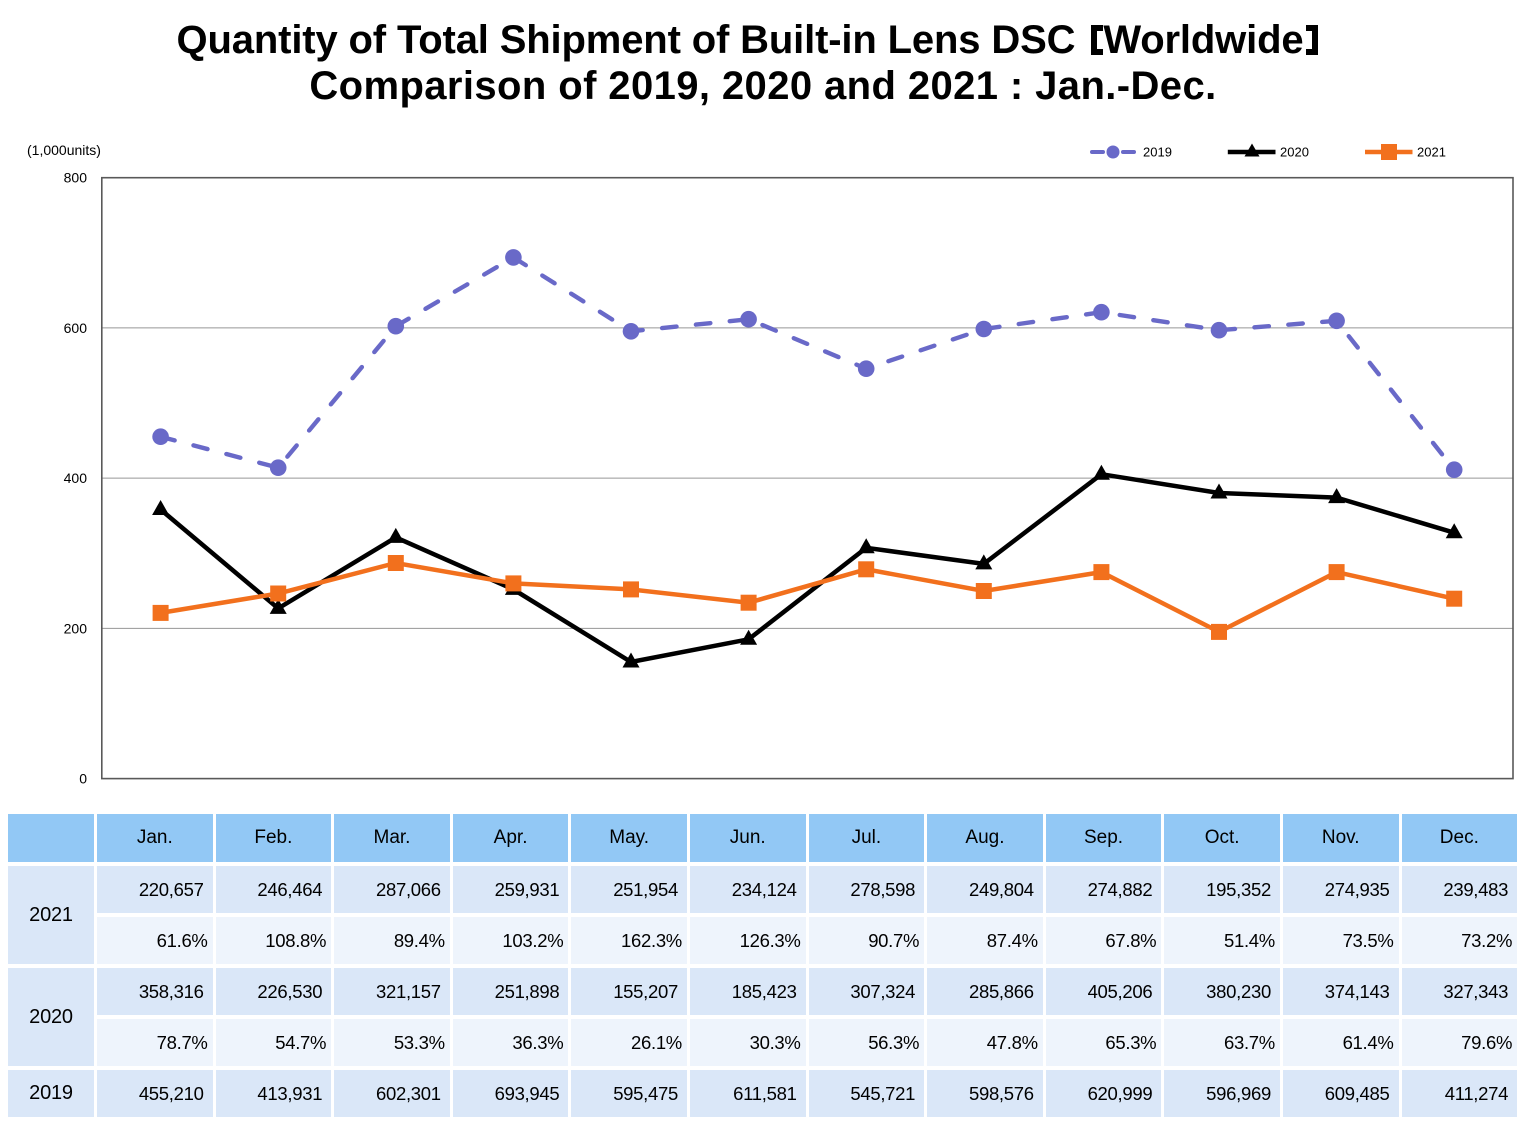  I want to click on svg-text: 800, so click(76, 178).